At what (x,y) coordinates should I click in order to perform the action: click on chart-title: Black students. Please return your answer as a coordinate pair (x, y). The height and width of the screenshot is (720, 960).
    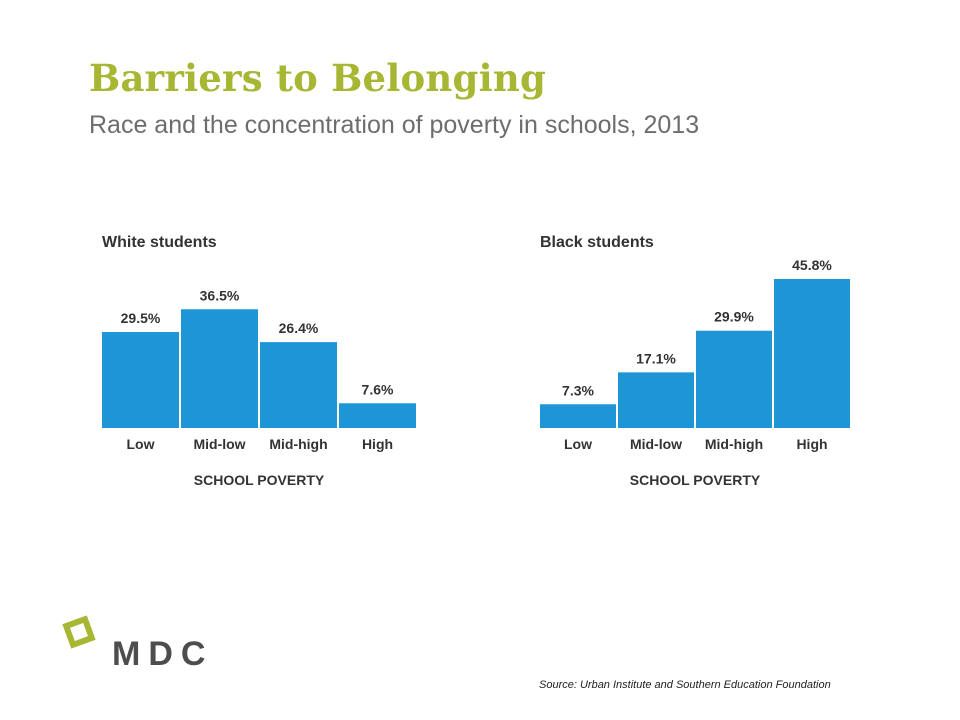
    Looking at the image, I should click on (597, 242).